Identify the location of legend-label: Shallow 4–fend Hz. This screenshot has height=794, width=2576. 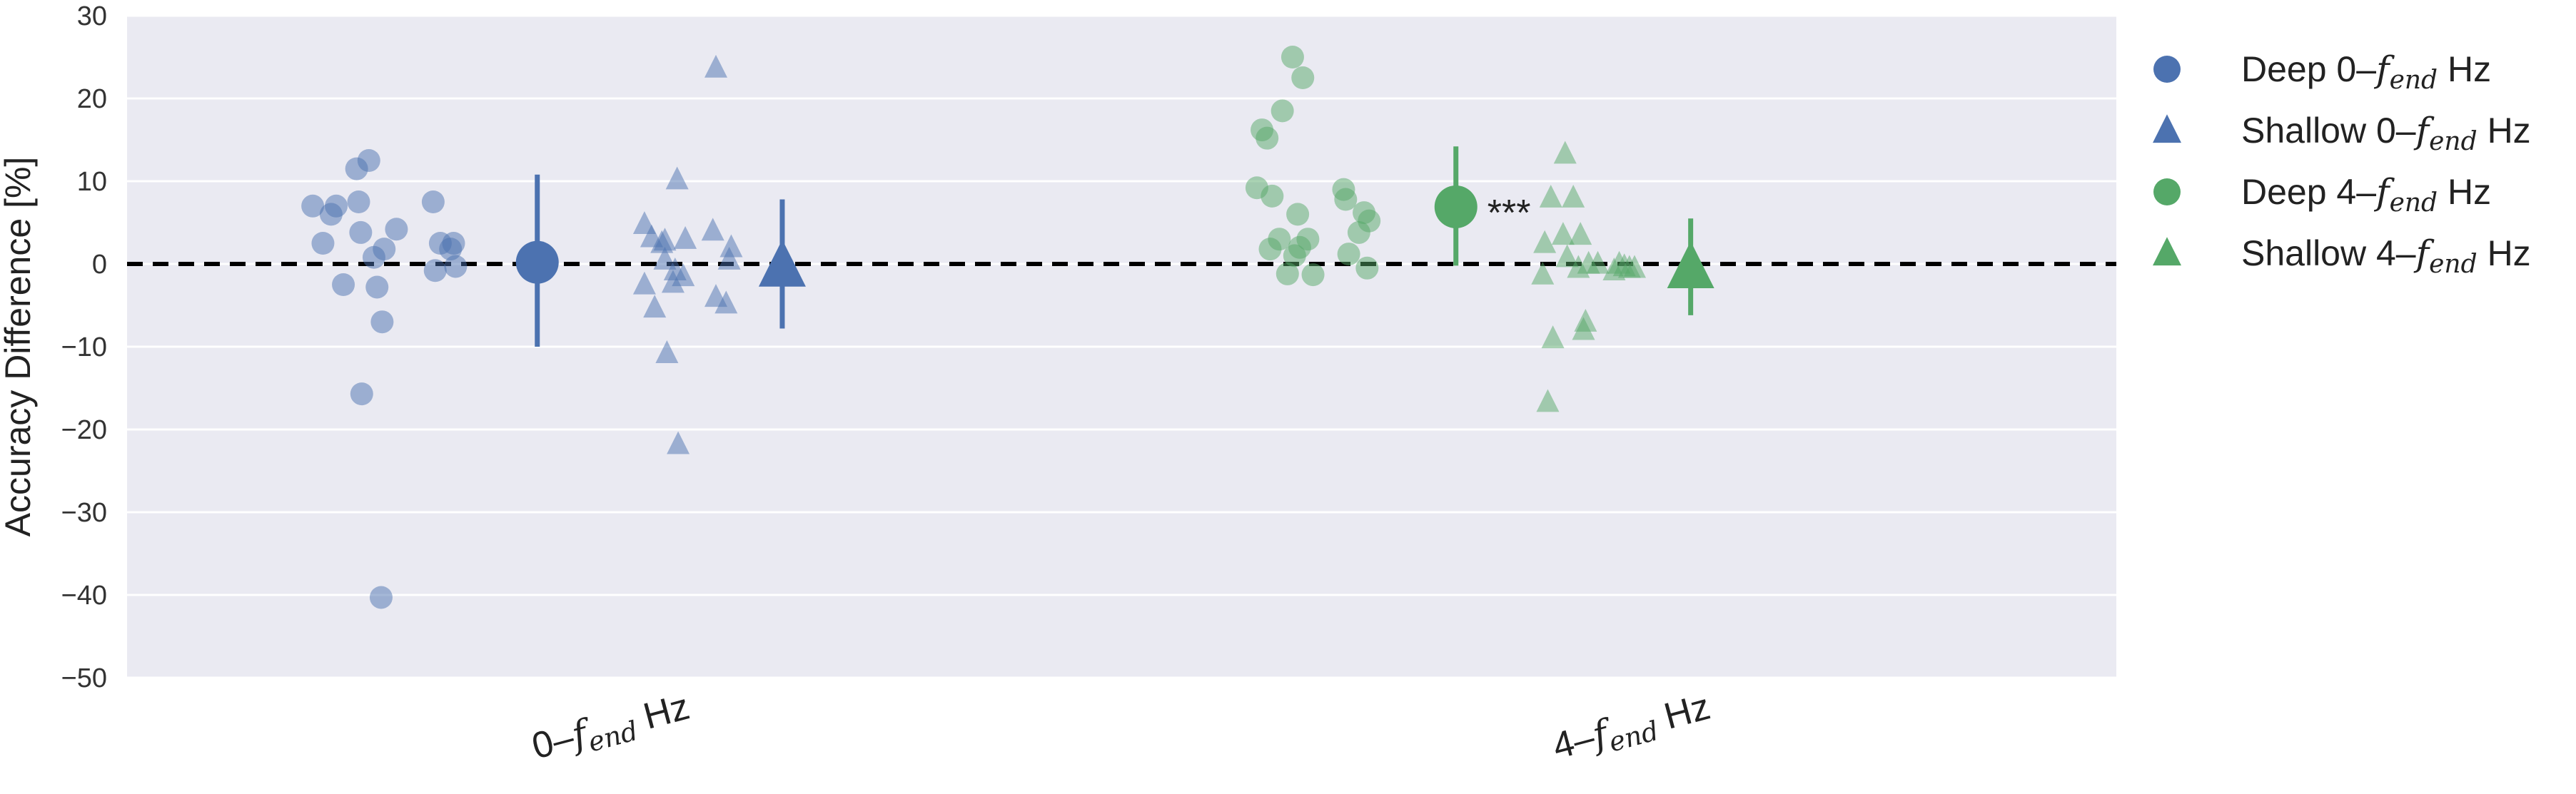
(2386, 256).